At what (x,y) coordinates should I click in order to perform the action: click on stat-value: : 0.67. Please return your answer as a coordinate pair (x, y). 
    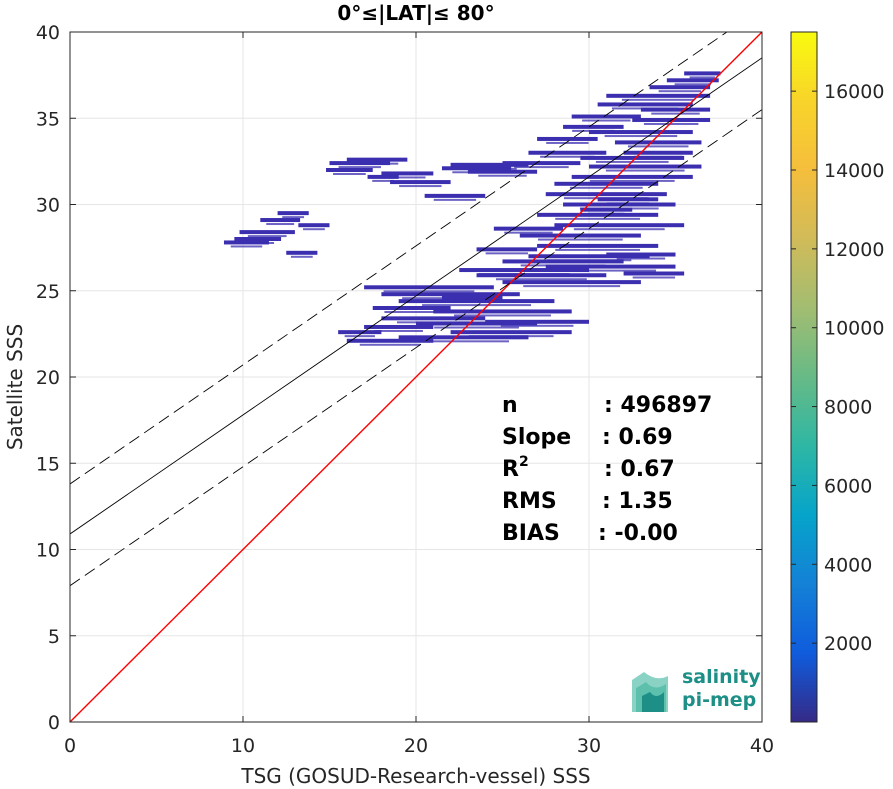
    Looking at the image, I should click on (639, 469).